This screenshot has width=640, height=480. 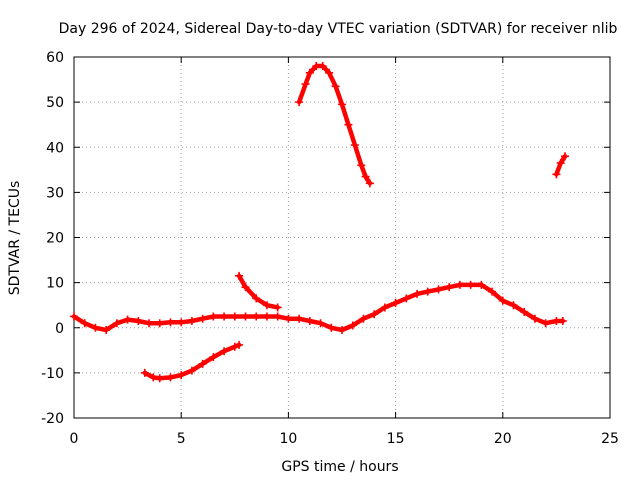 I want to click on y-tick-label: 50, so click(x=55, y=103).